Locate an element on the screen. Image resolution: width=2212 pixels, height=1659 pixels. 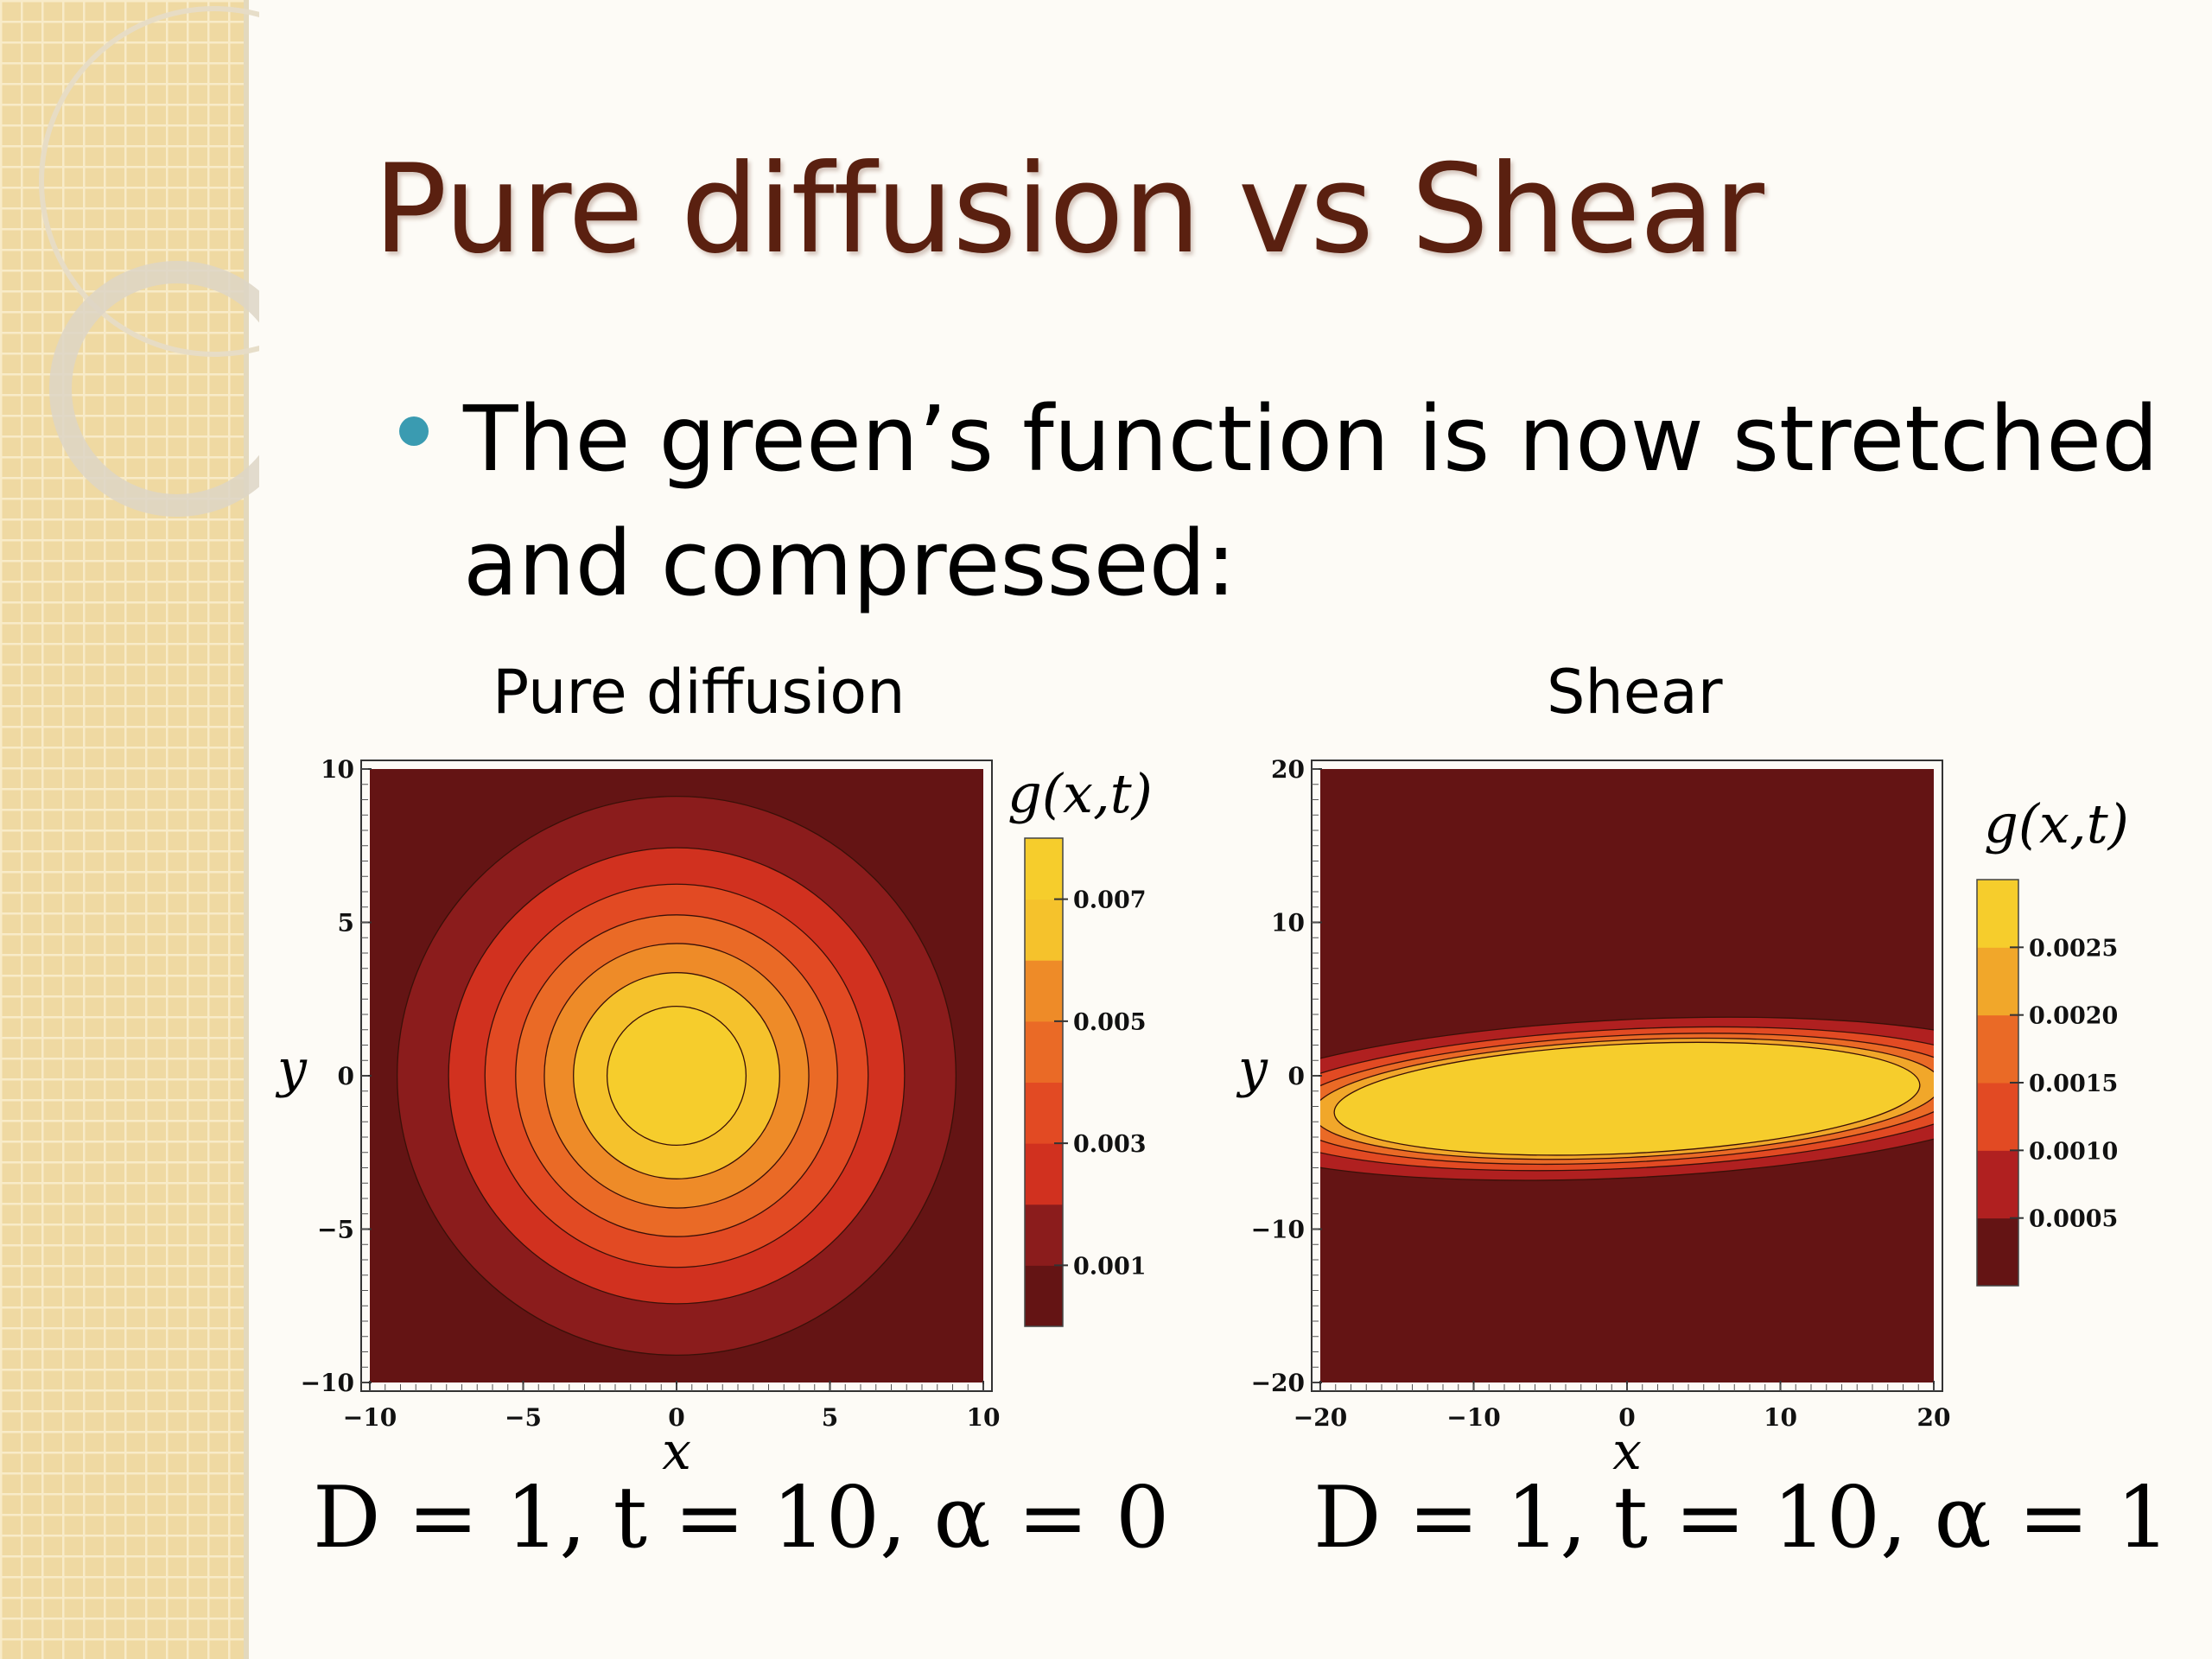
y-tick-label: −5 is located at coordinates (335, 1230).